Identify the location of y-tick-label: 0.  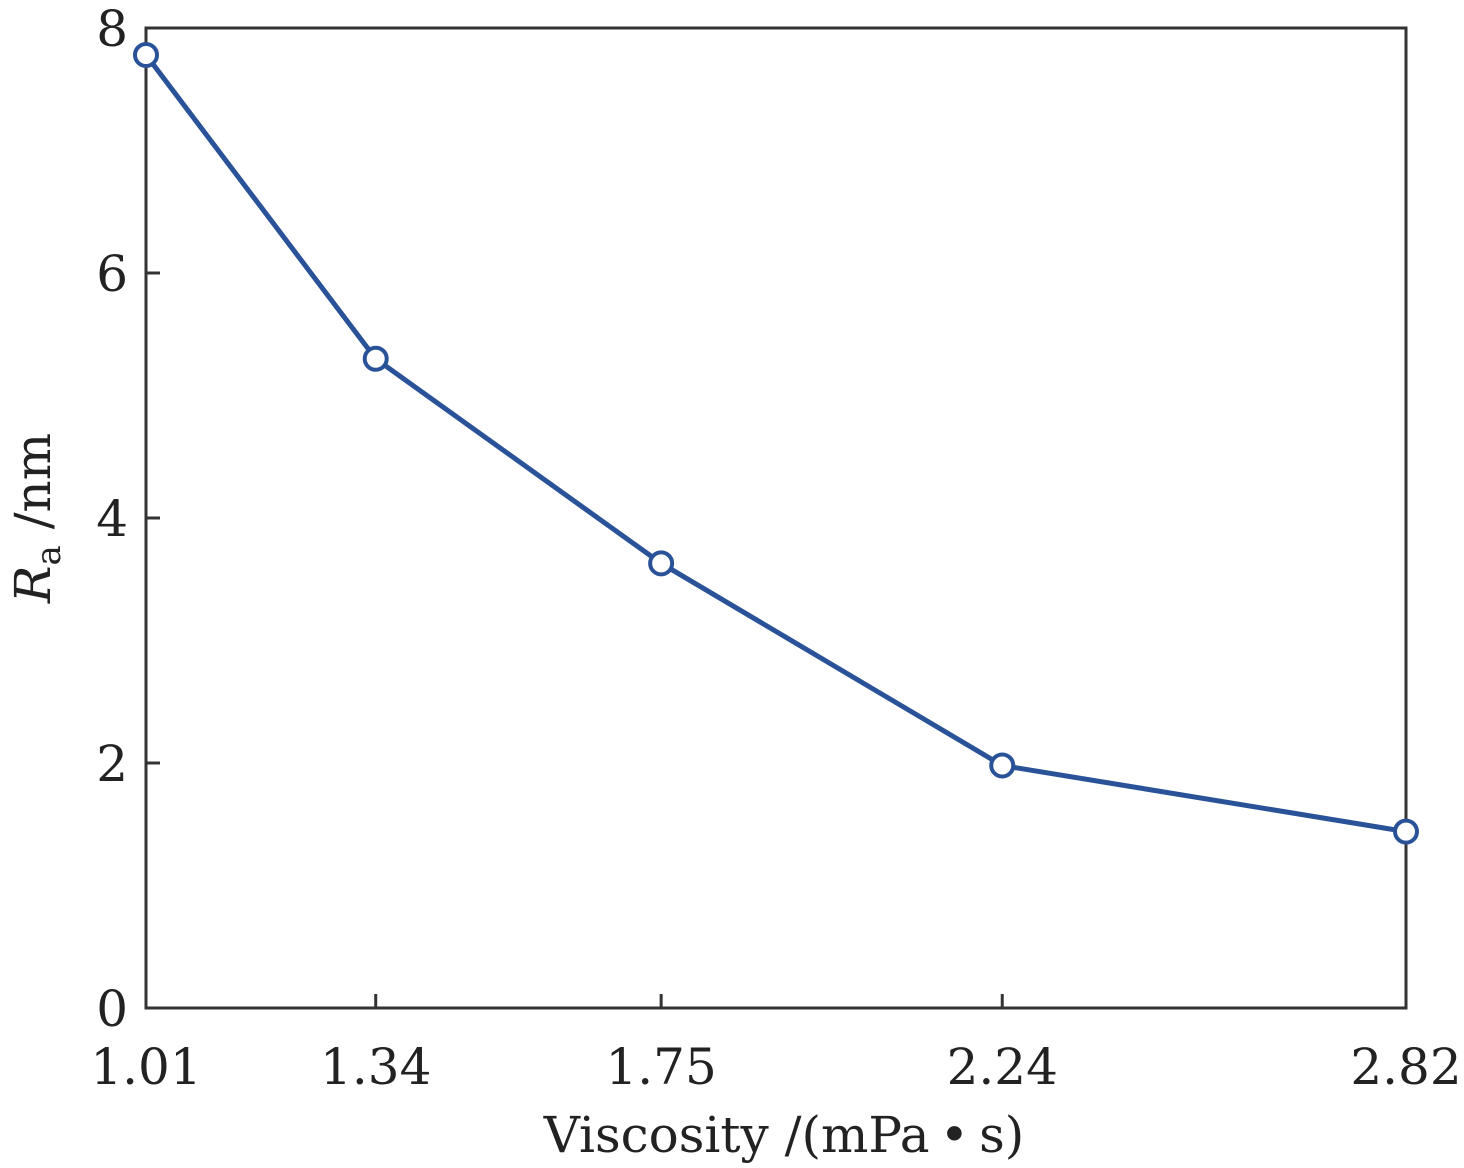
(112, 1009).